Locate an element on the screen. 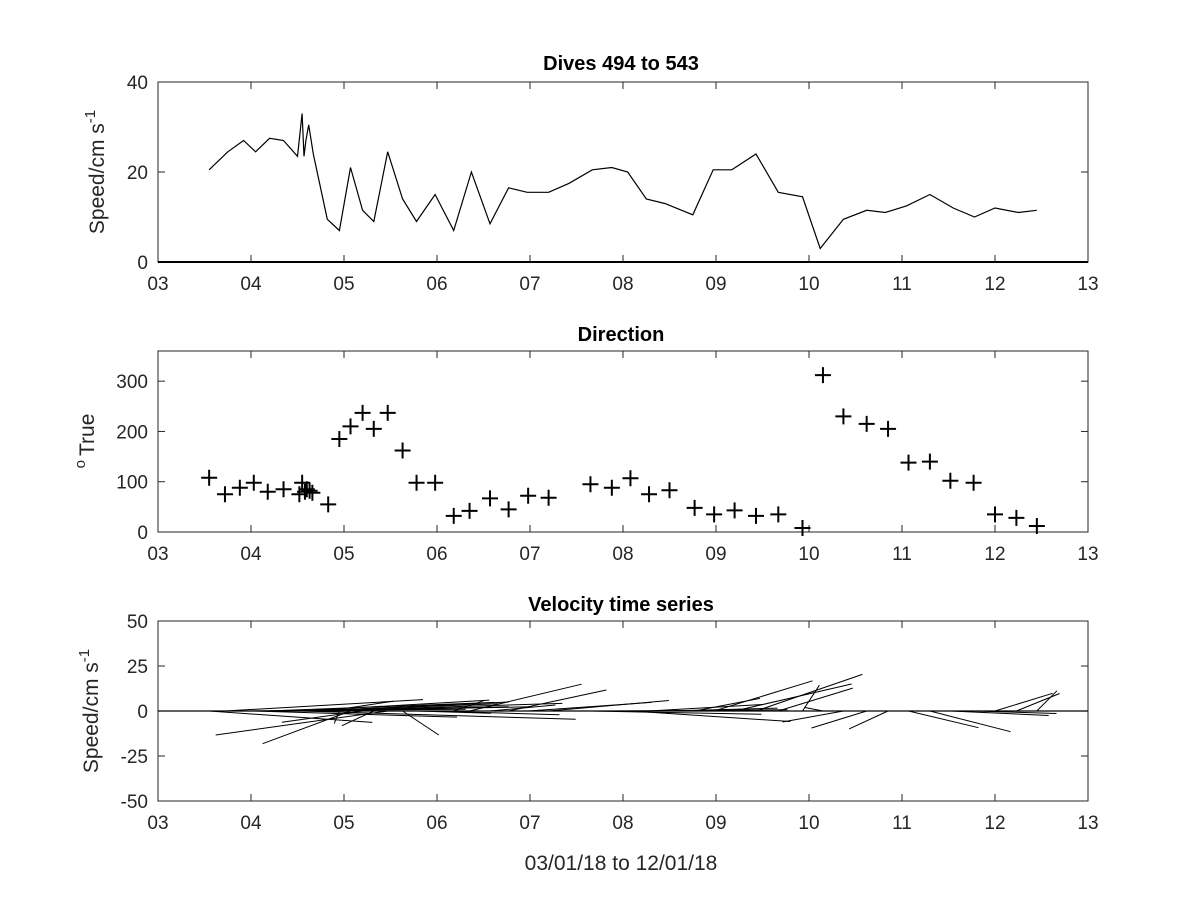  speed-ylabel-text: Speed/cm s is located at coordinates (97, 178).